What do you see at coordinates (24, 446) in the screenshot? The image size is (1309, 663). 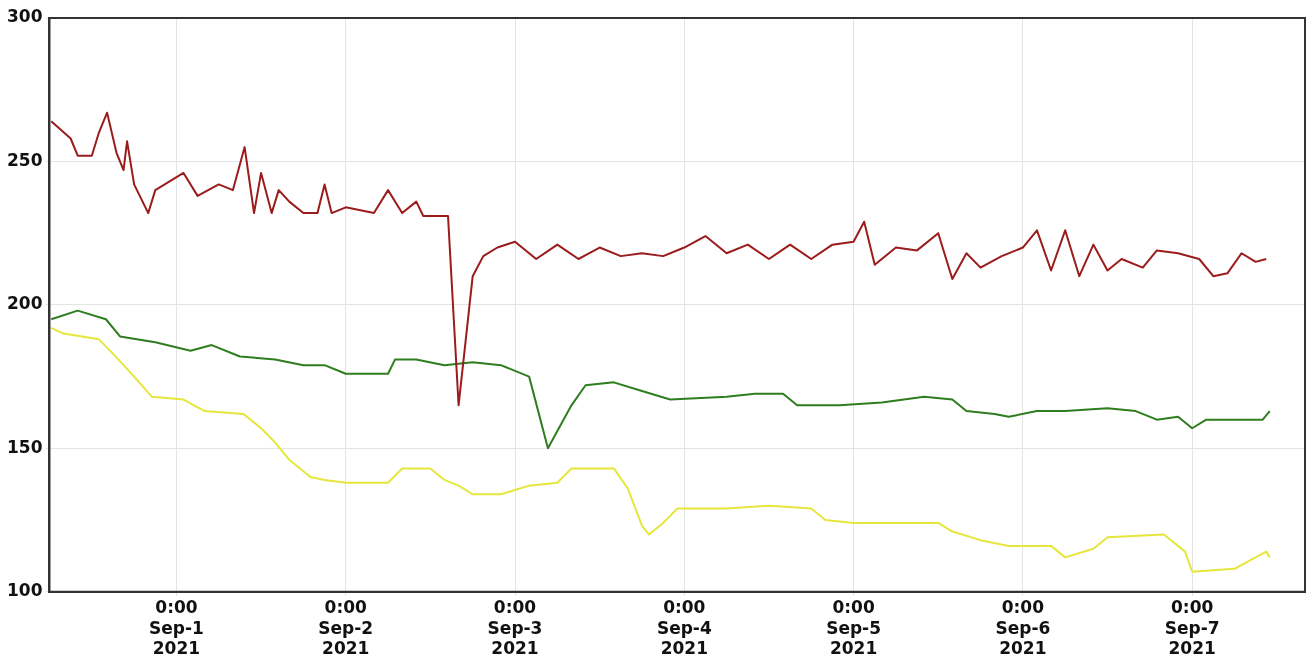 I see `y-tick-label: 150` at bounding box center [24, 446].